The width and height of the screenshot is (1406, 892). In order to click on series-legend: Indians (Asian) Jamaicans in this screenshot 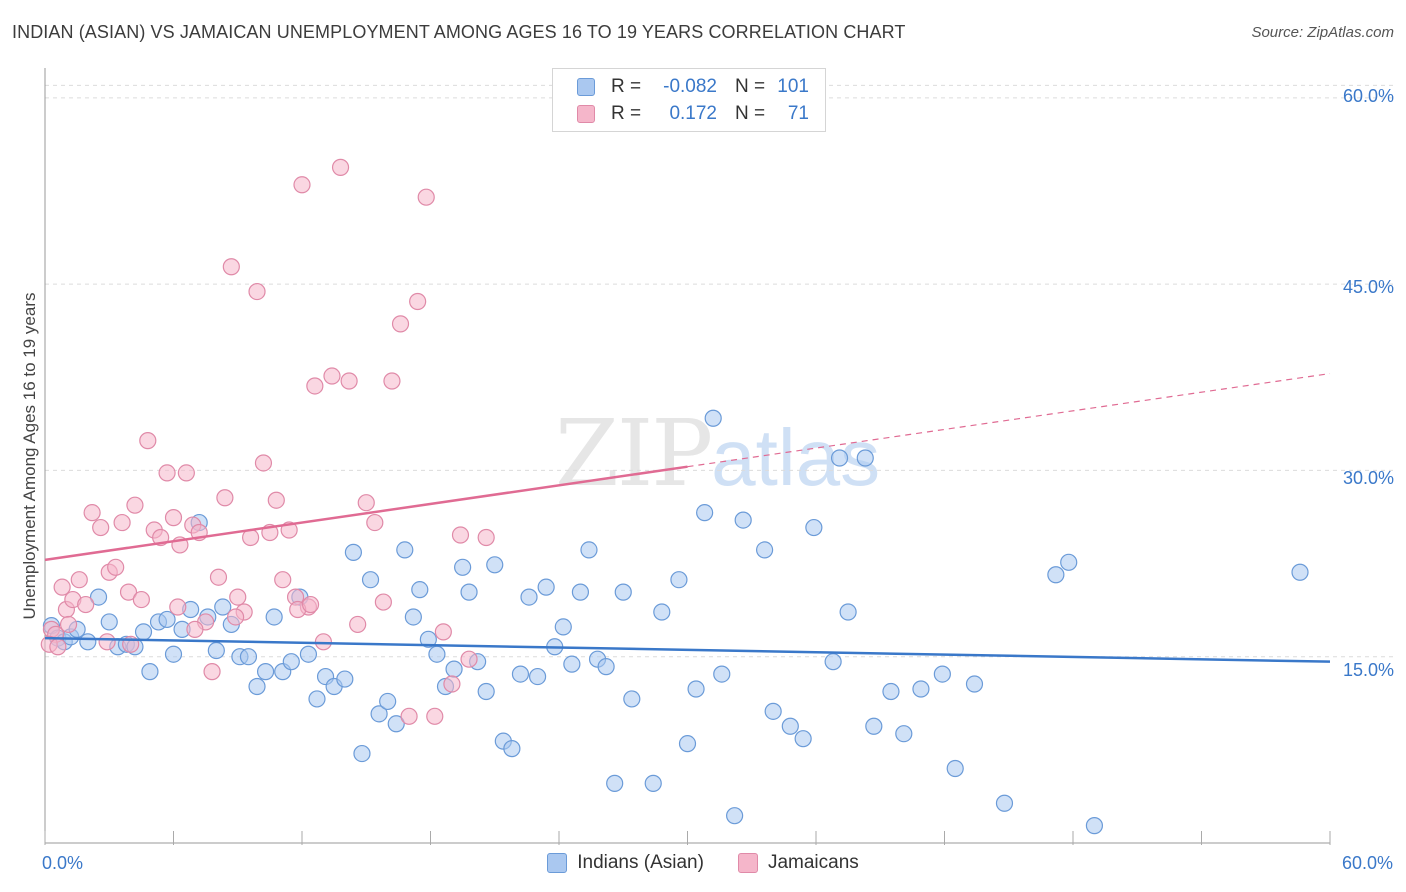, I will do `click(703, 863)`.